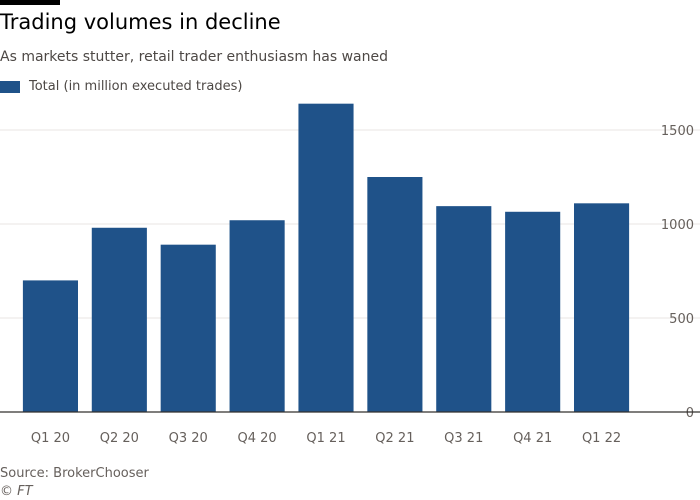 The image size is (700, 500). What do you see at coordinates (677, 225) in the screenshot?
I see `y-tick-label: 1000` at bounding box center [677, 225].